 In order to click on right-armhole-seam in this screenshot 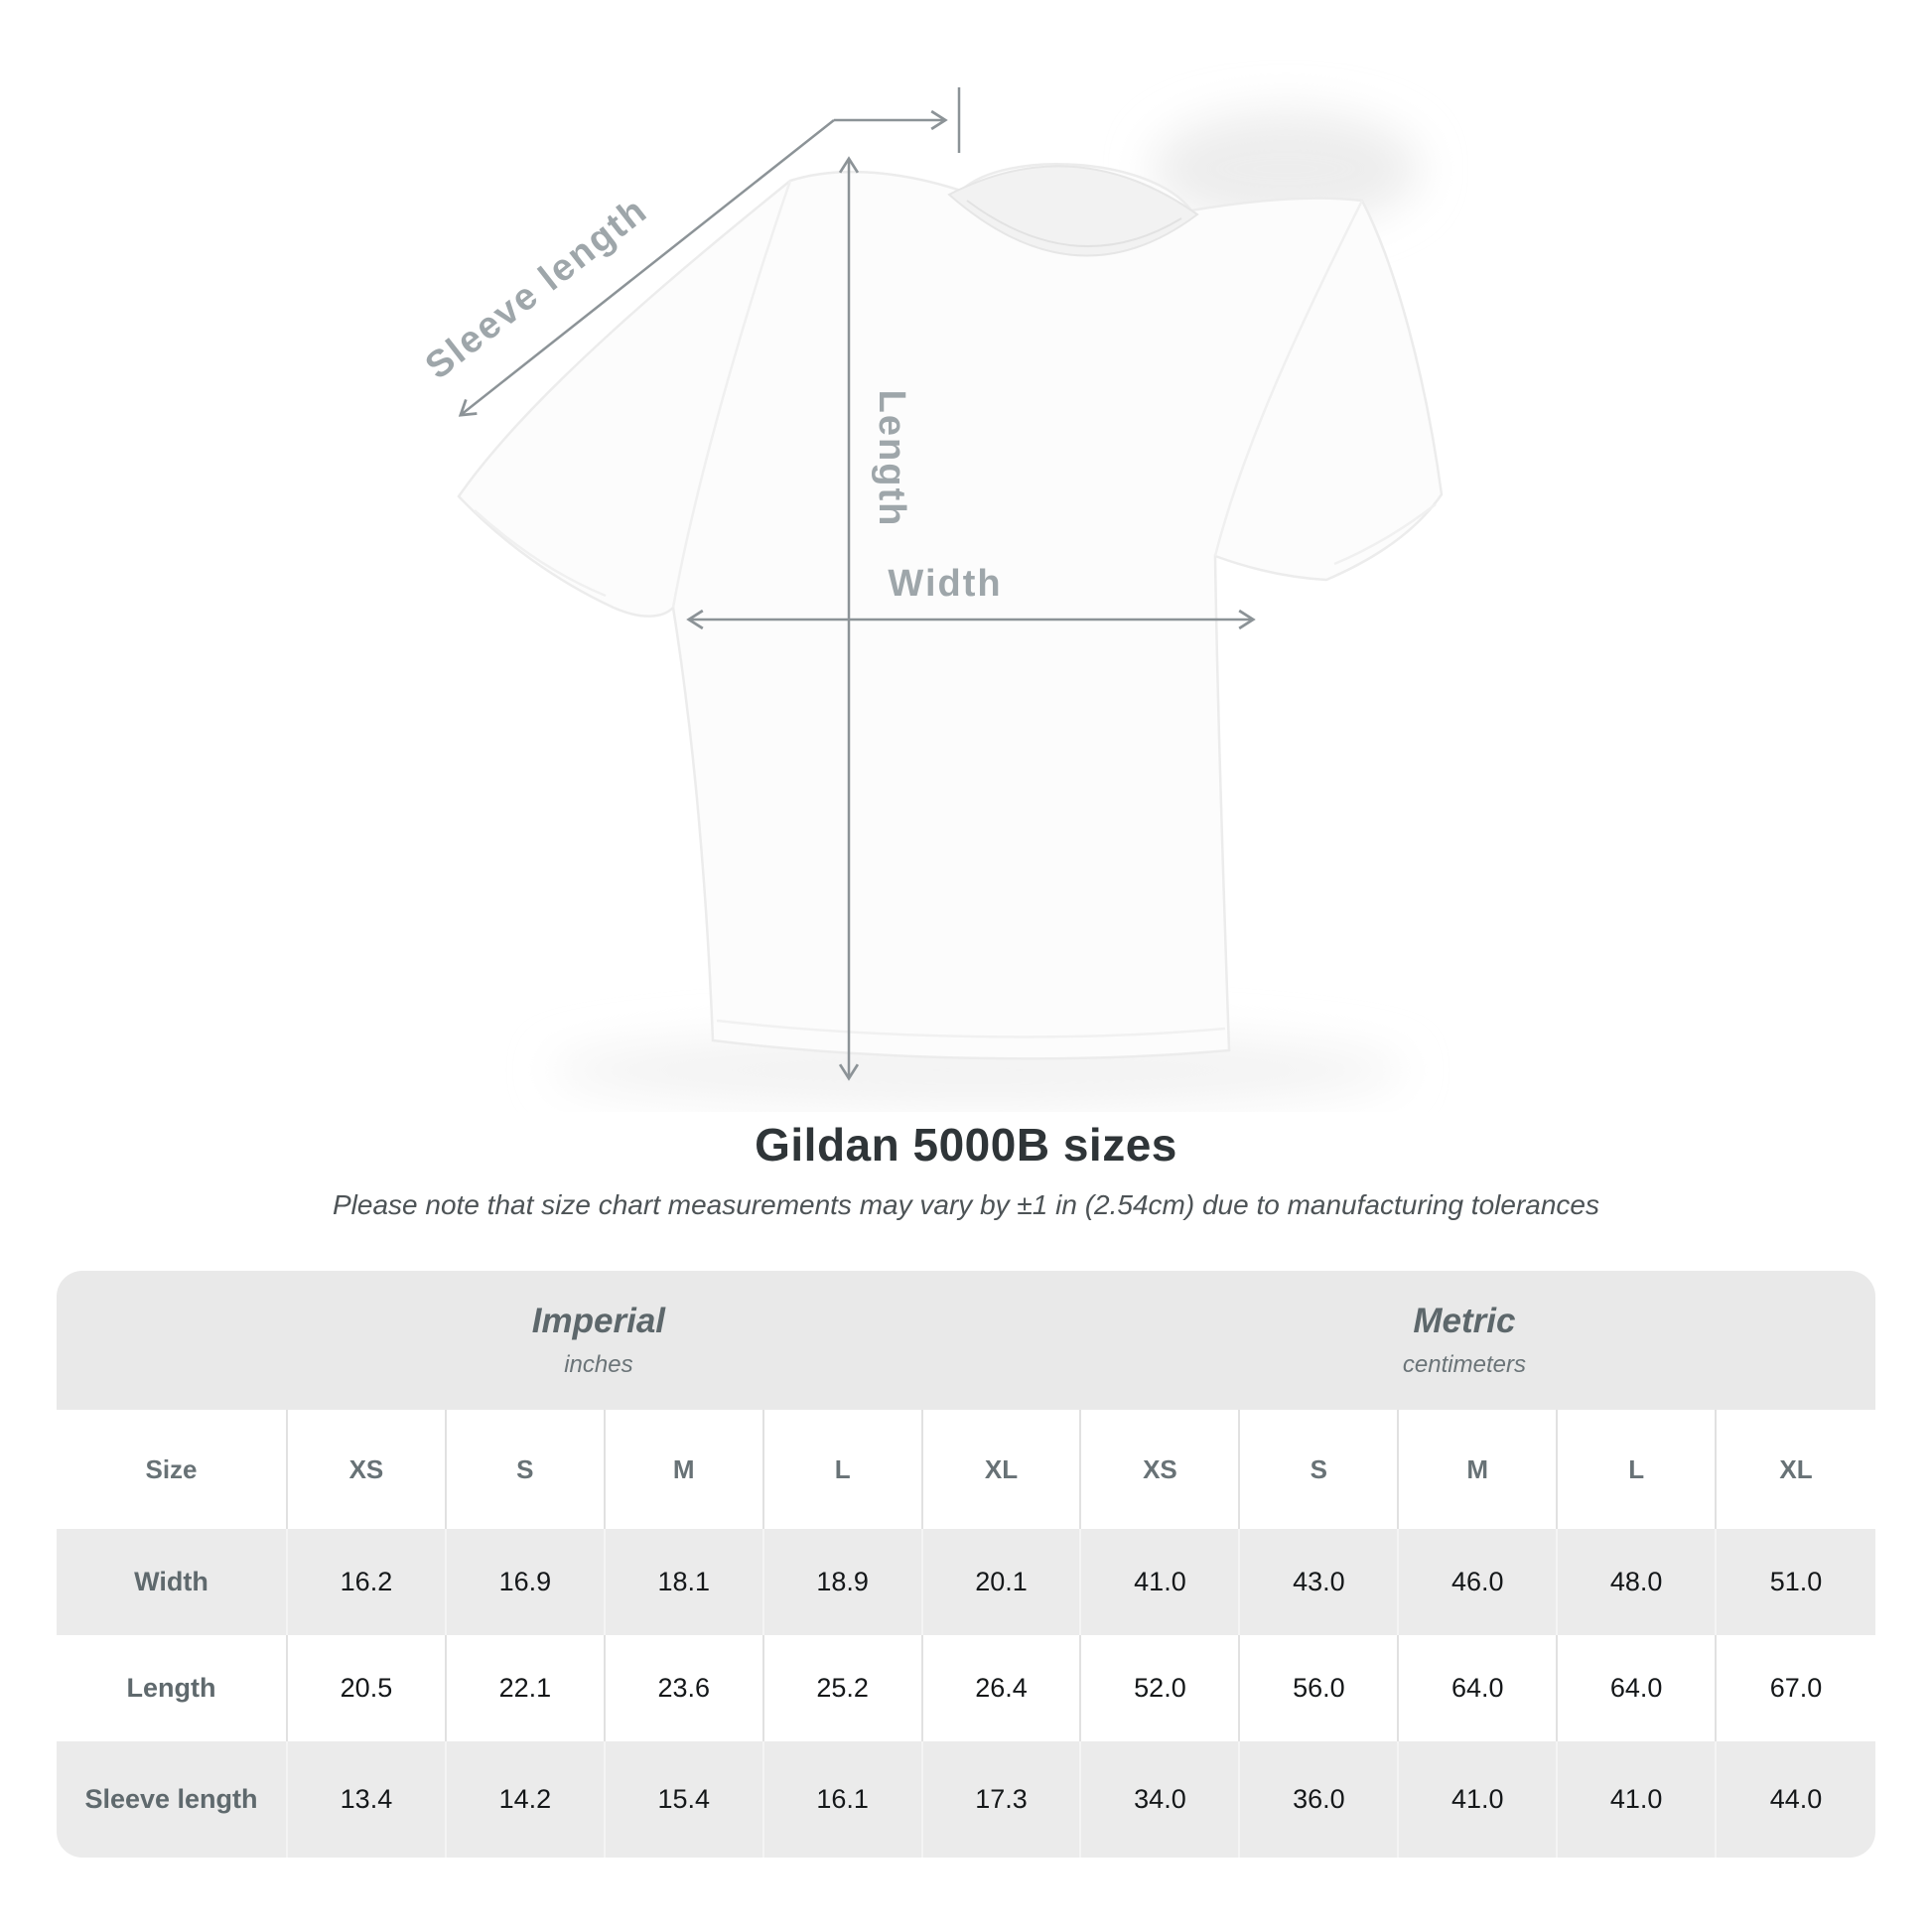, I will do `click(1289, 379)`.